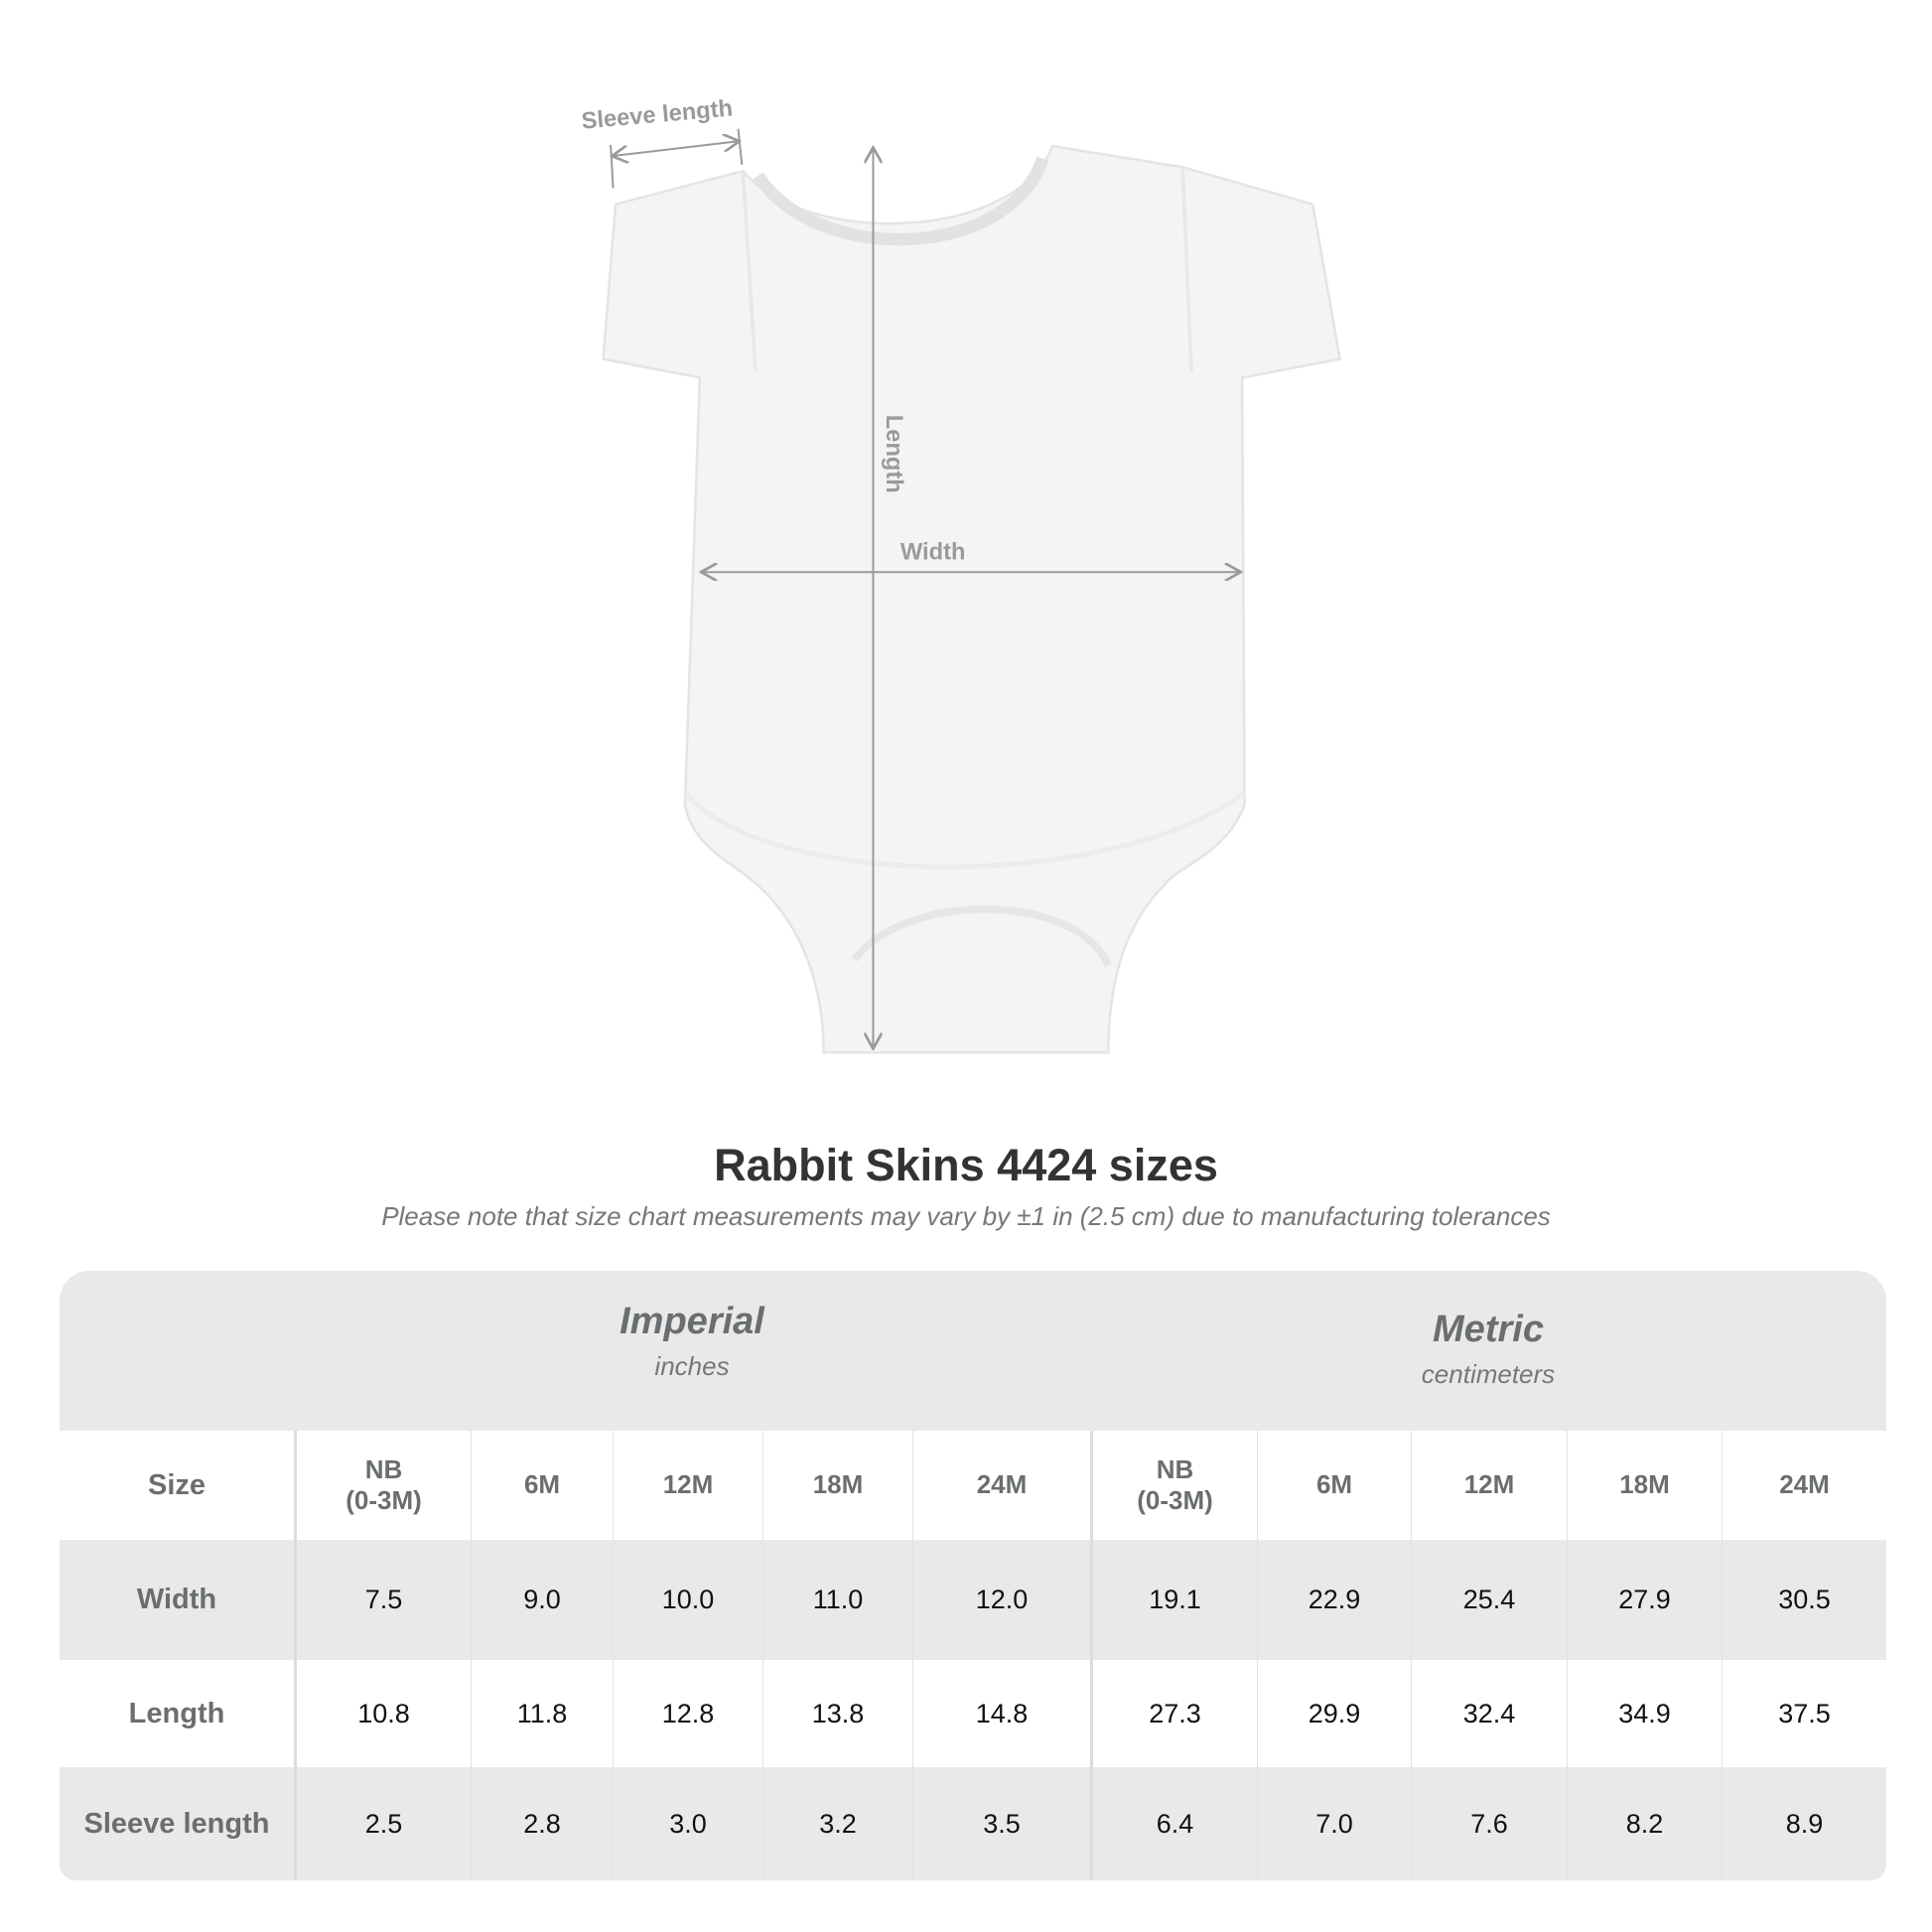 This screenshot has width=1932, height=1932. Describe the element at coordinates (177, 1485) in the screenshot. I see `size-label: Size` at that location.